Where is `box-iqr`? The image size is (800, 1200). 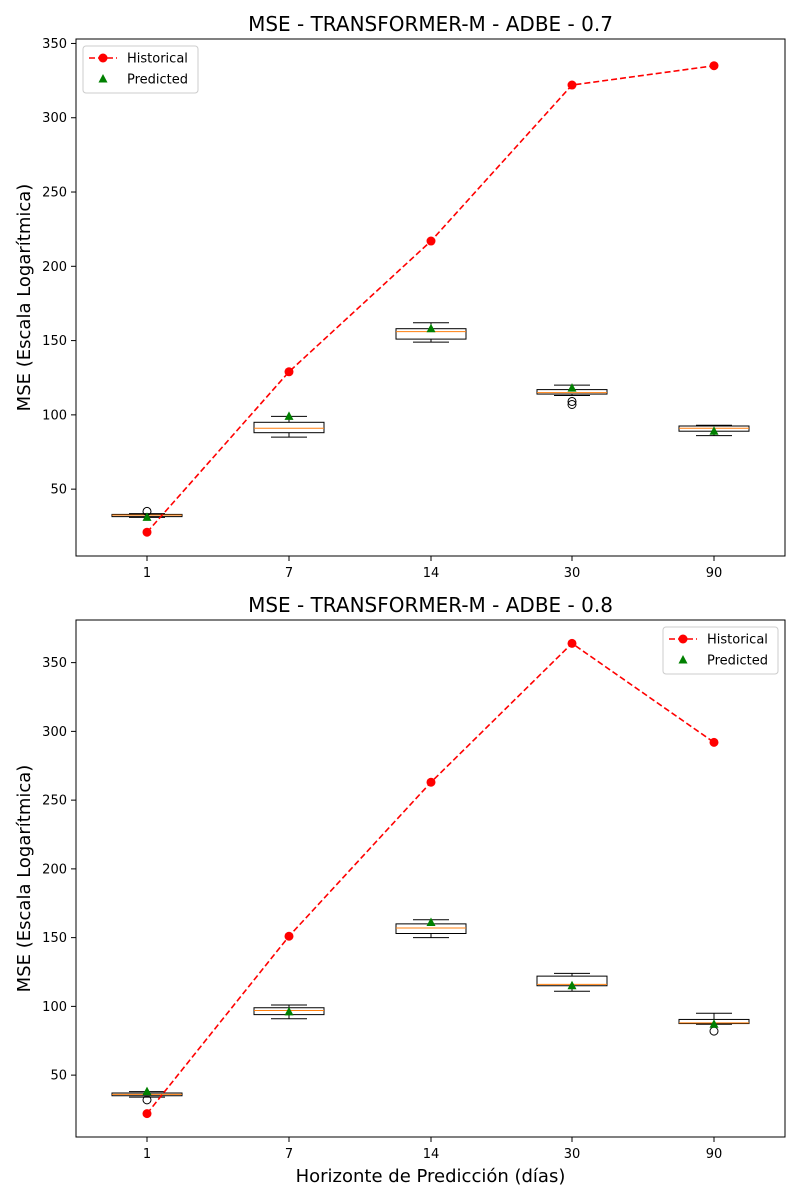 box-iqr is located at coordinates (289, 427).